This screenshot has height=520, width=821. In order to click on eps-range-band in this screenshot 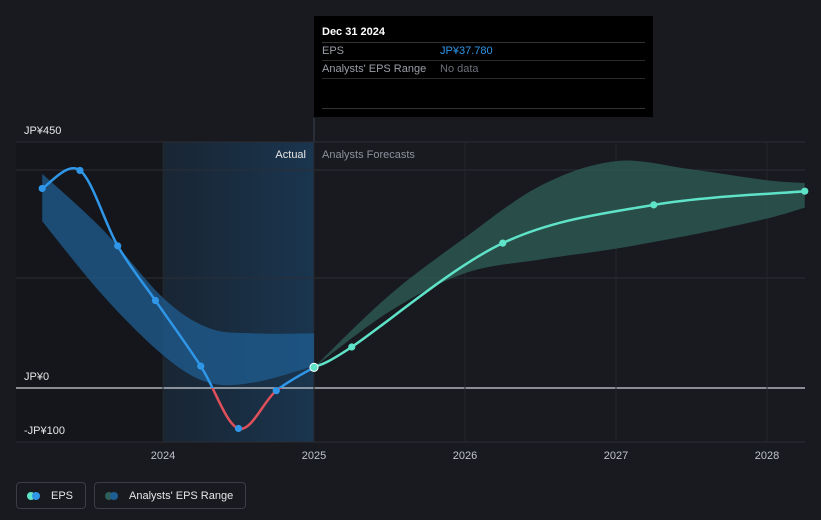, I will do `click(178, 279)`.